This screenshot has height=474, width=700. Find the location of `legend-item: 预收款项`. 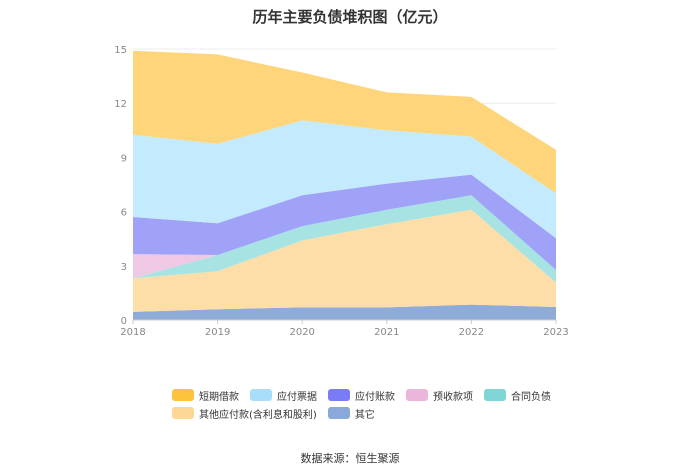

legend-item: 预收款项 is located at coordinates (439, 395).